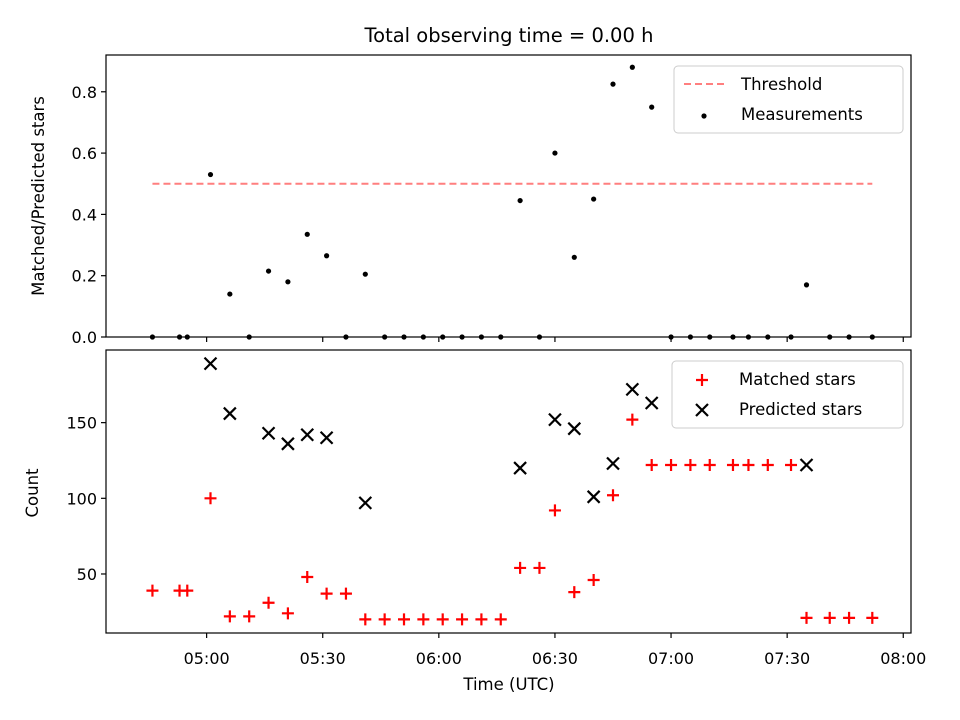 This screenshot has width=960, height=720. I want to click on bottom-y-axis-label: Count, so click(32, 493).